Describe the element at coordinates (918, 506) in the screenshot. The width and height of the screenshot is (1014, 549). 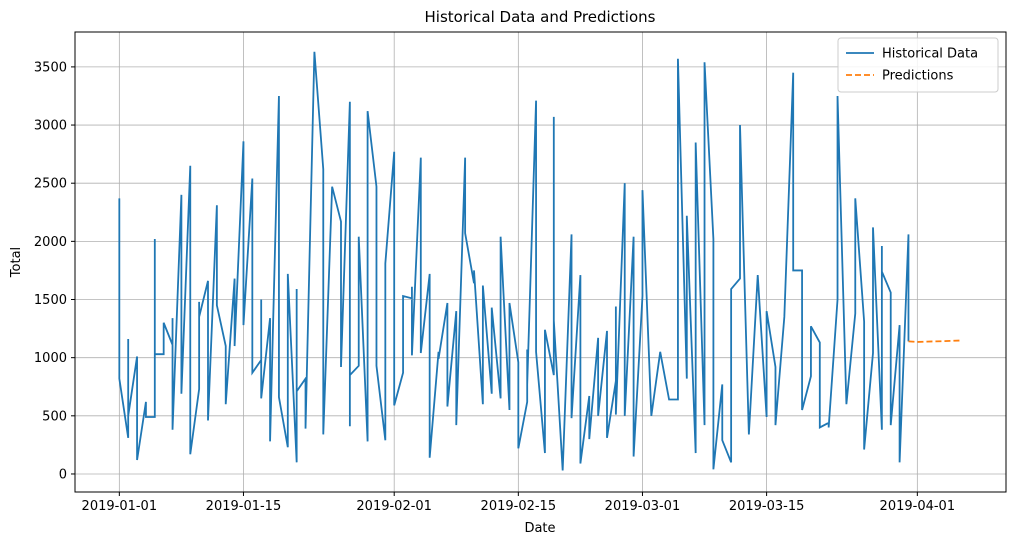
I see `x-tick-label: 2019-04-01` at that location.